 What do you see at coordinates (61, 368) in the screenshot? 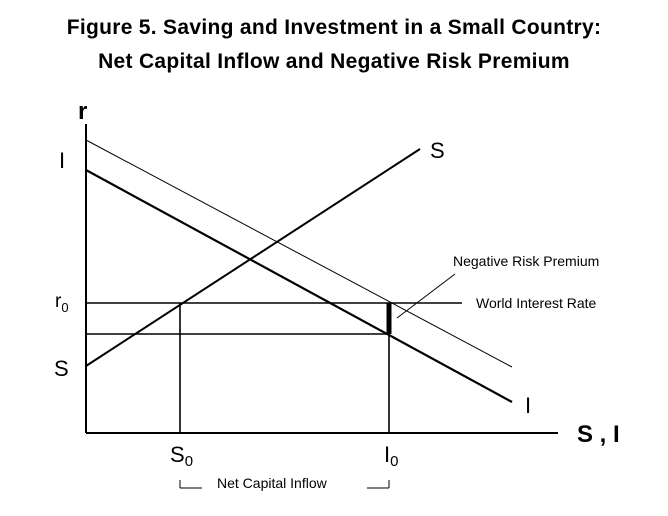
I see `saving-curve-label-start: S` at bounding box center [61, 368].